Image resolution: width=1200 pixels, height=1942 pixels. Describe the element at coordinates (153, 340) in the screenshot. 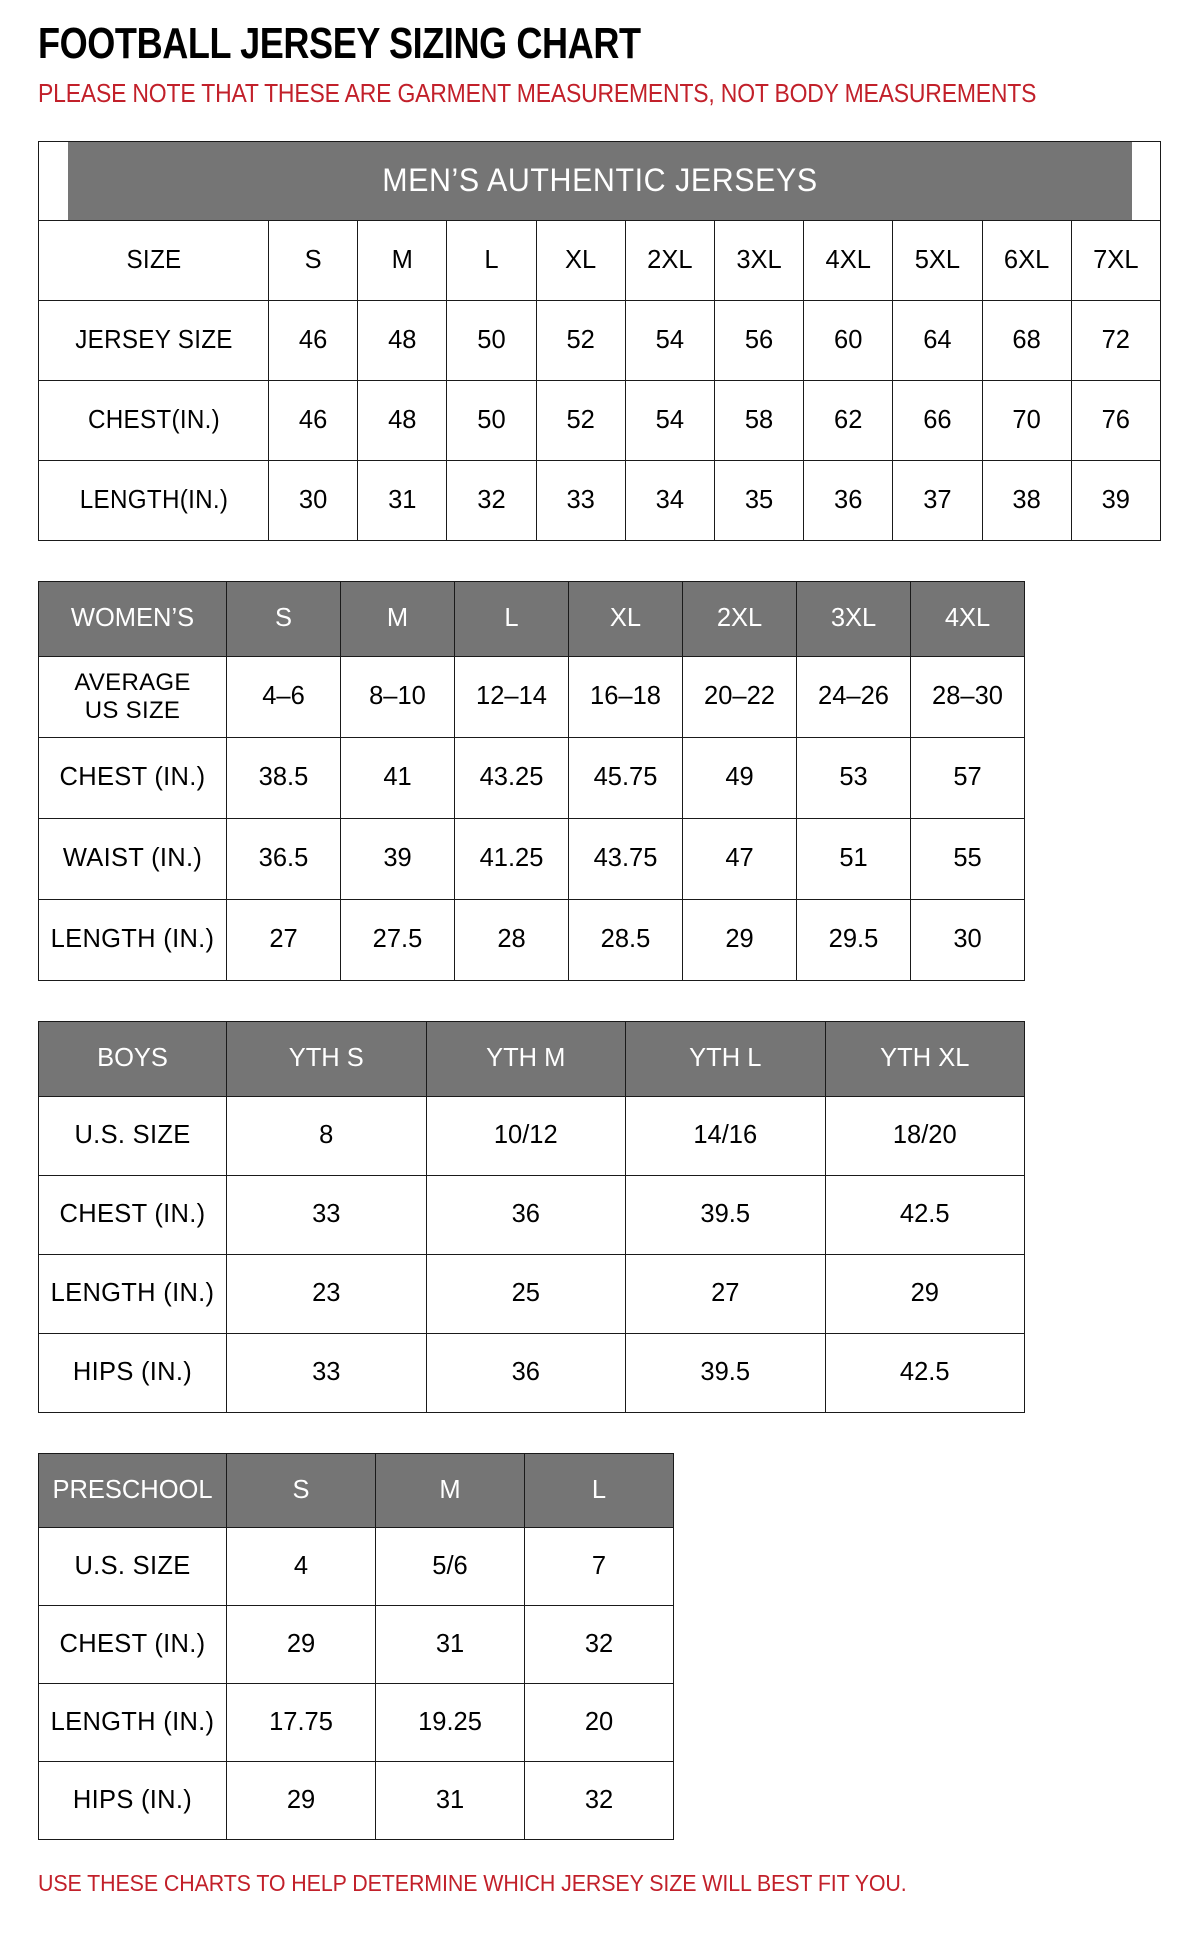

I see `row-label-jersey-size: JERSEY SIZE` at that location.